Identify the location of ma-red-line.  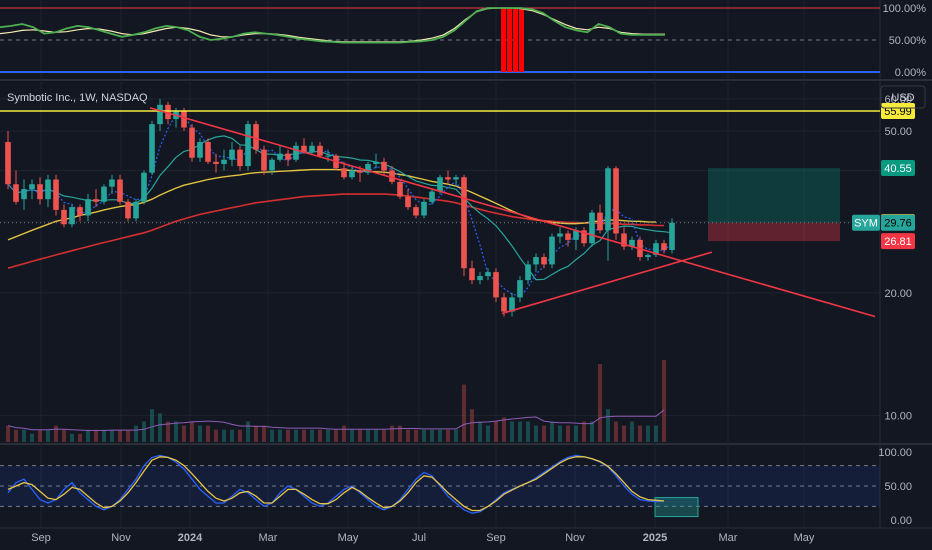
(335, 231).